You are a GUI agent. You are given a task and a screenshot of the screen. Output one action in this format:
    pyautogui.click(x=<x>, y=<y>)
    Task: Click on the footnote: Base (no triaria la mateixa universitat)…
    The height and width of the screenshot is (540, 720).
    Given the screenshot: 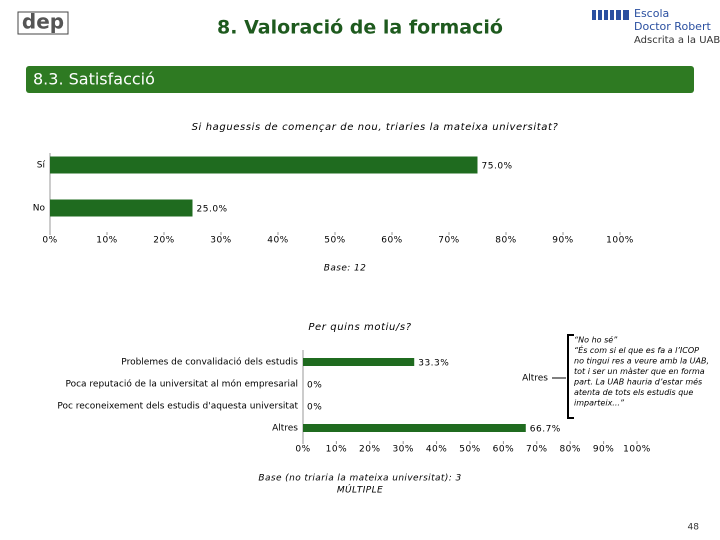 What is the action you would take?
    pyautogui.click(x=359, y=479)
    